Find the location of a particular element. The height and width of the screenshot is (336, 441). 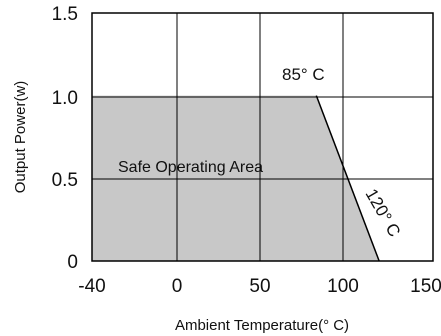

derating-line is located at coordinates (347, 178).